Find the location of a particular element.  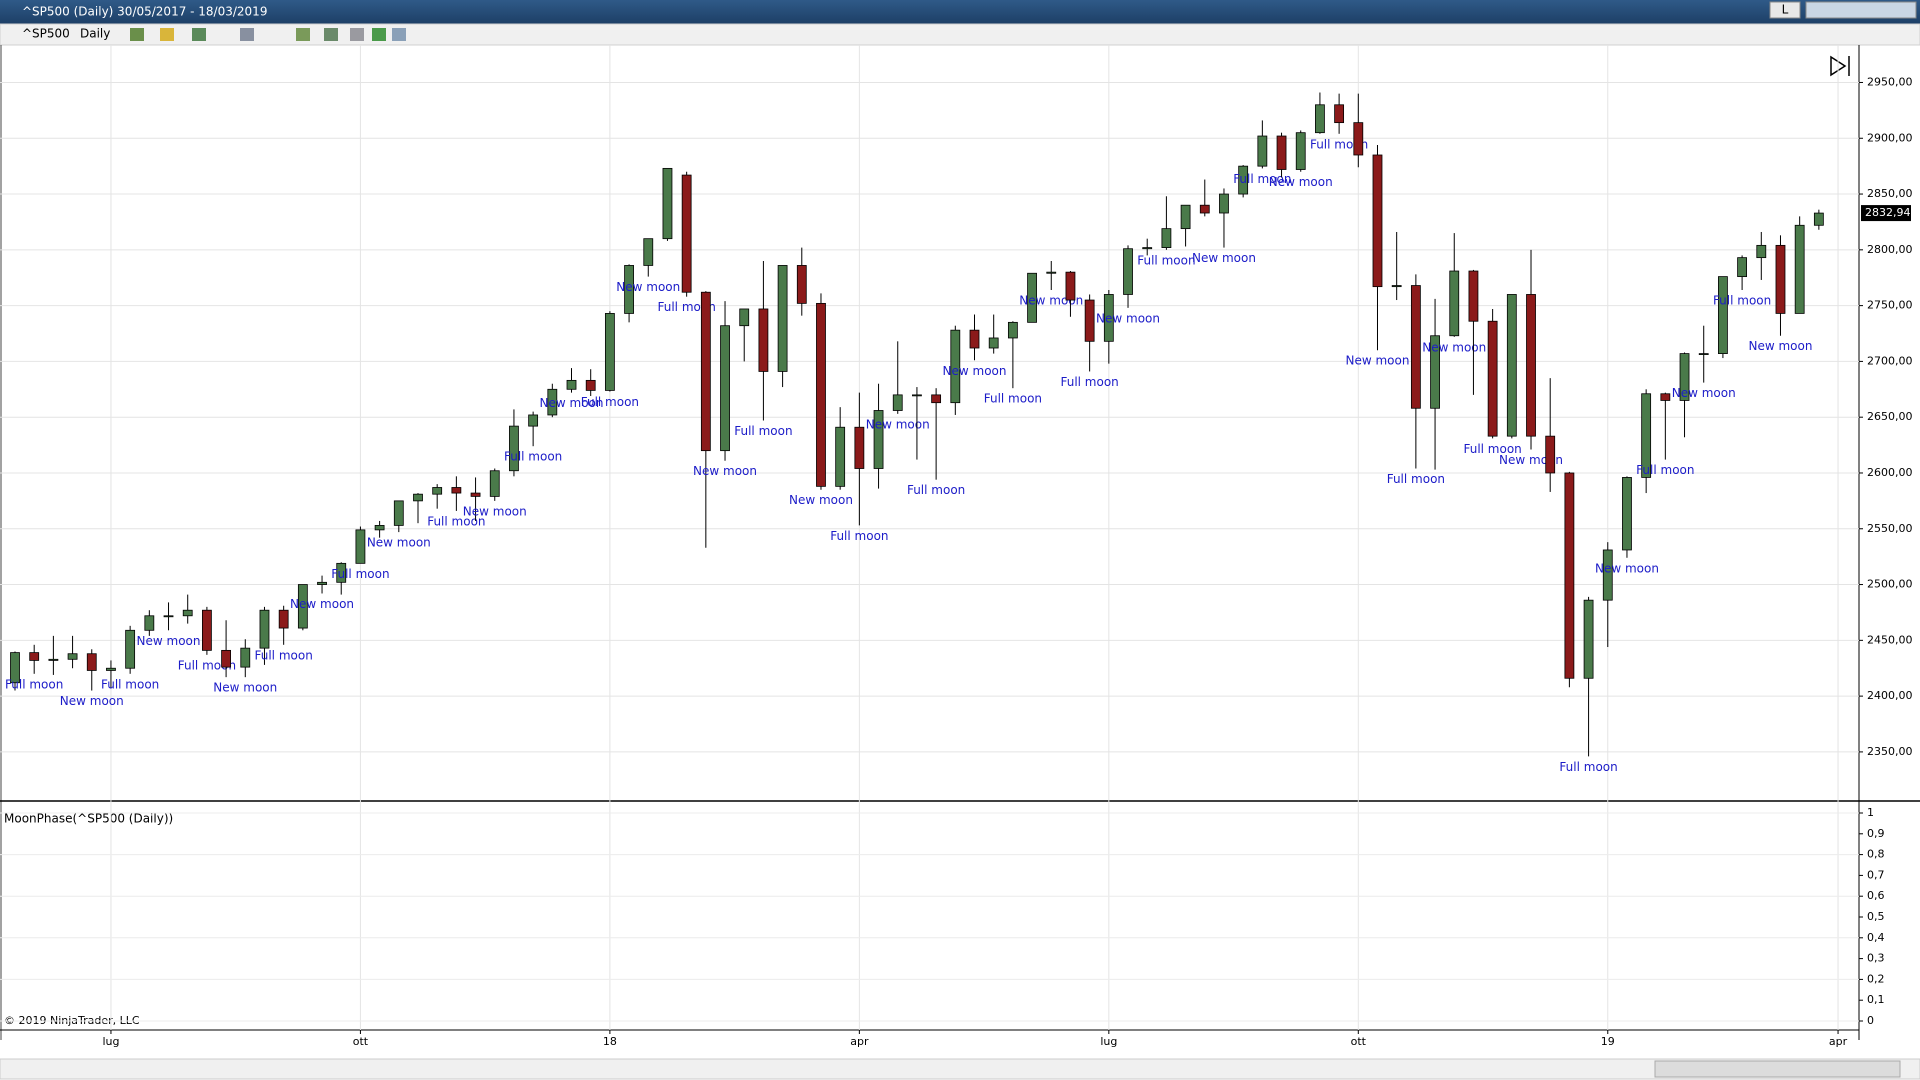

y-tick-label: 0,7 is located at coordinates (1876, 874).